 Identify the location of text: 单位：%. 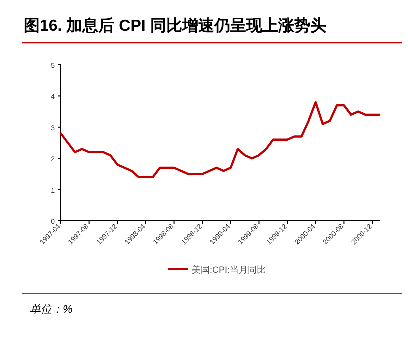
(51, 309).